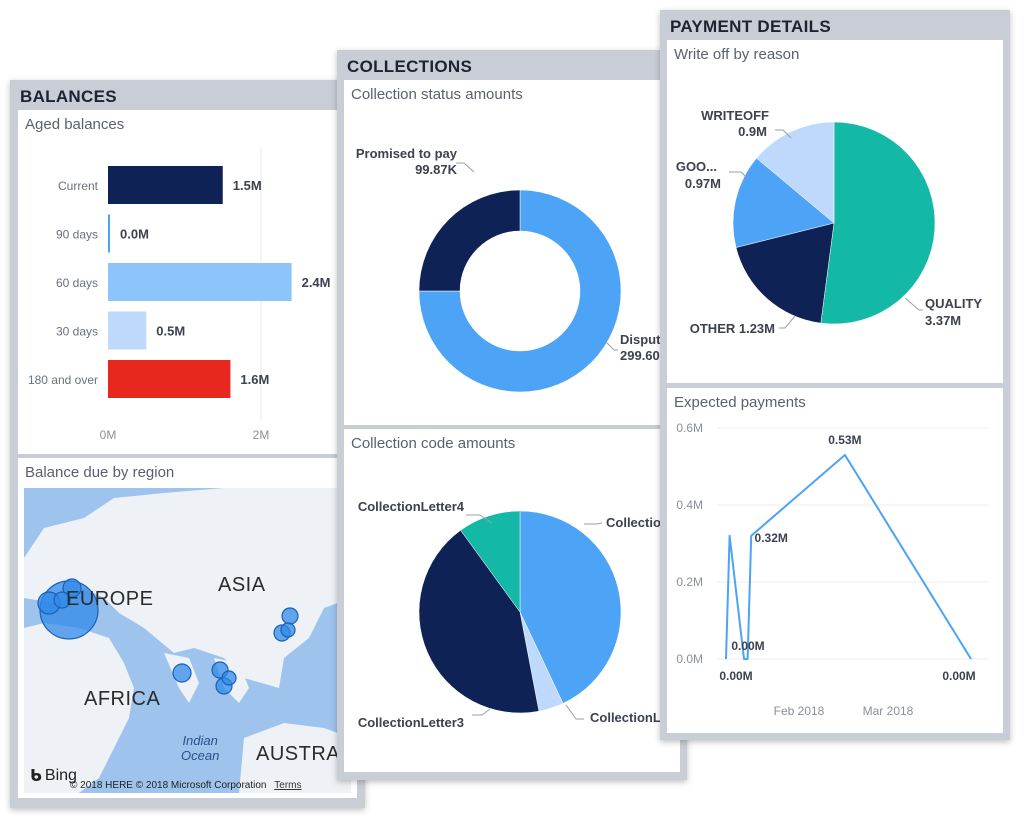 The width and height of the screenshot is (1025, 826). I want to click on x-tick-label: Mar 2018, so click(888, 711).